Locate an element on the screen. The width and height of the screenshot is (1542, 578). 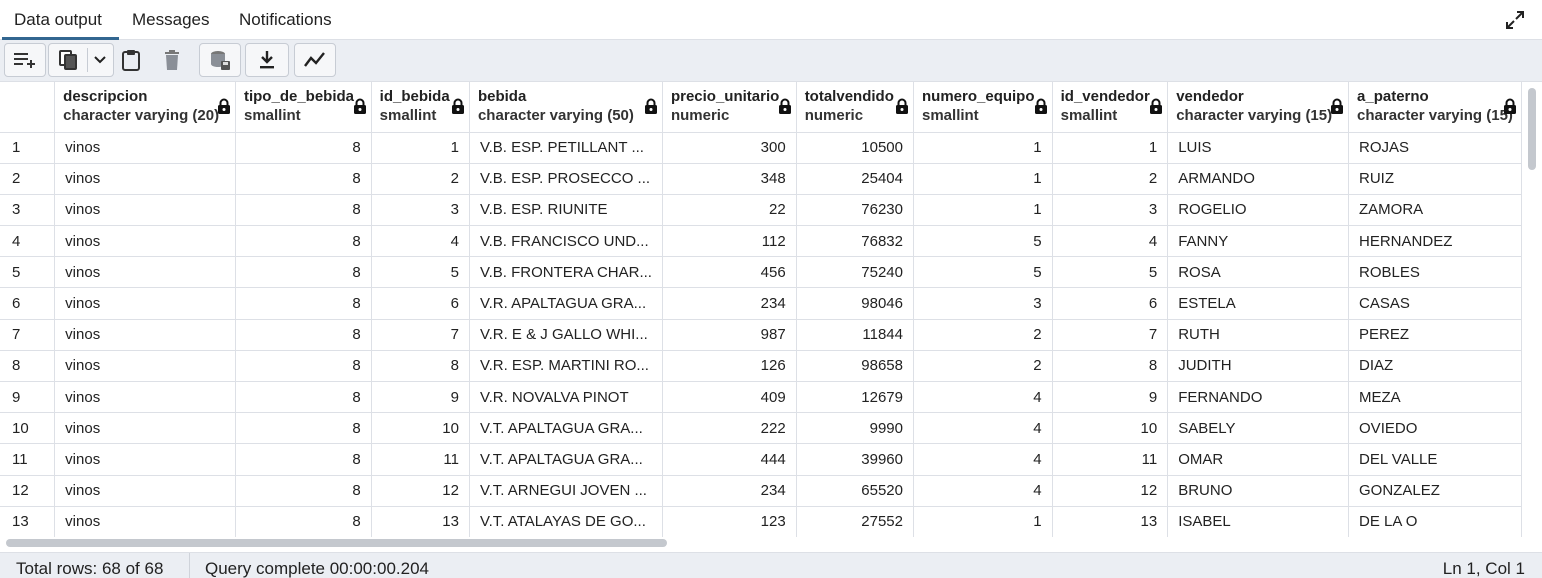
graph-visualiser-button is located at coordinates (315, 60).